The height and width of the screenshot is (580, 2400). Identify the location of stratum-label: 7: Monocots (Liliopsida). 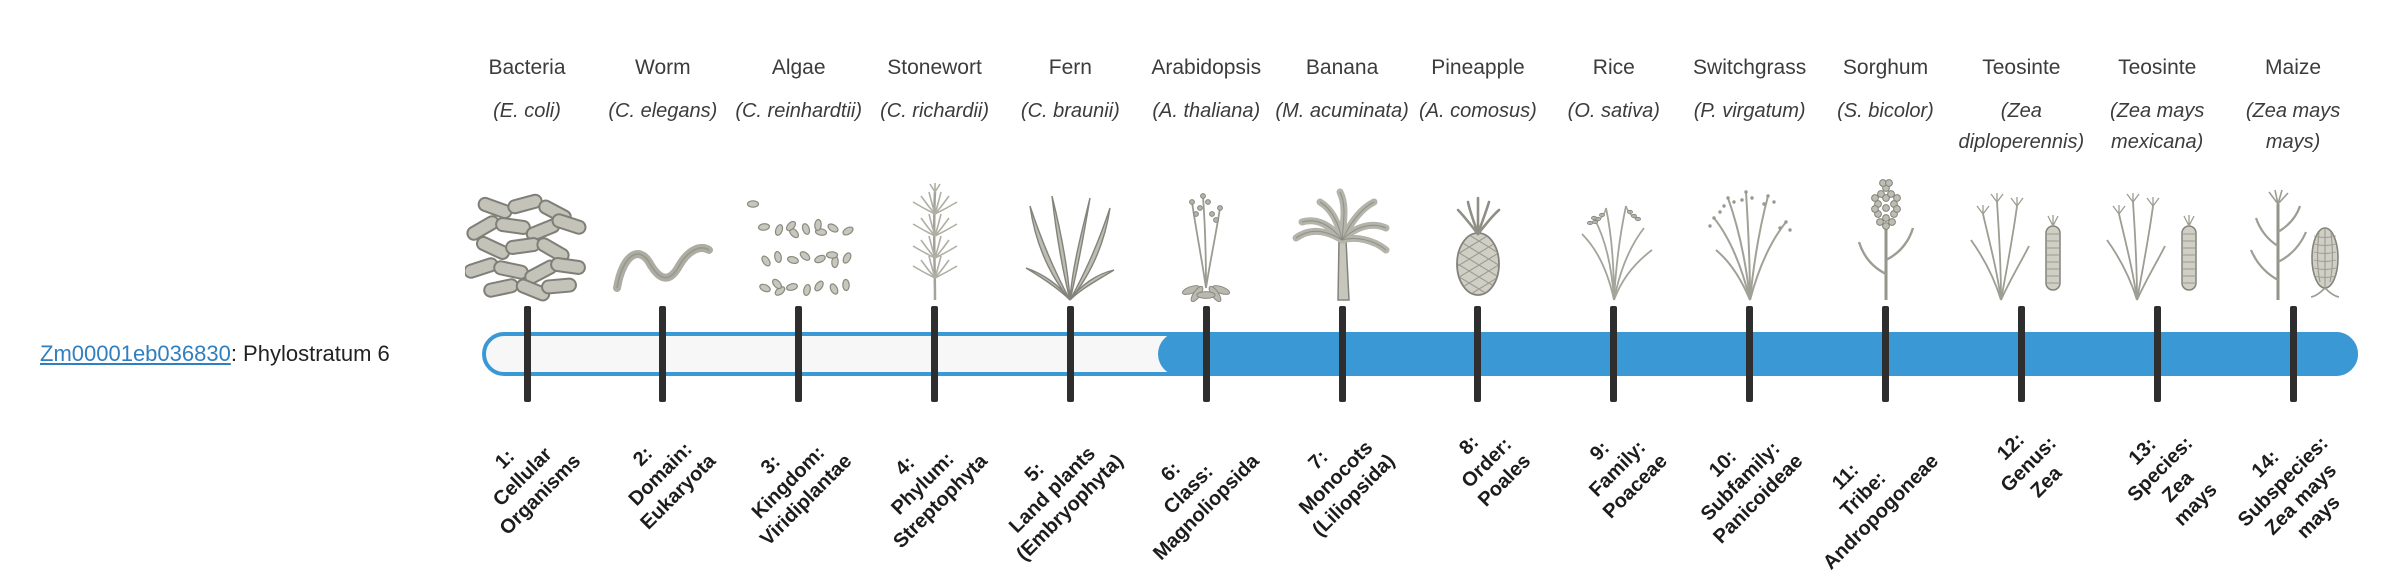
(1347, 489).